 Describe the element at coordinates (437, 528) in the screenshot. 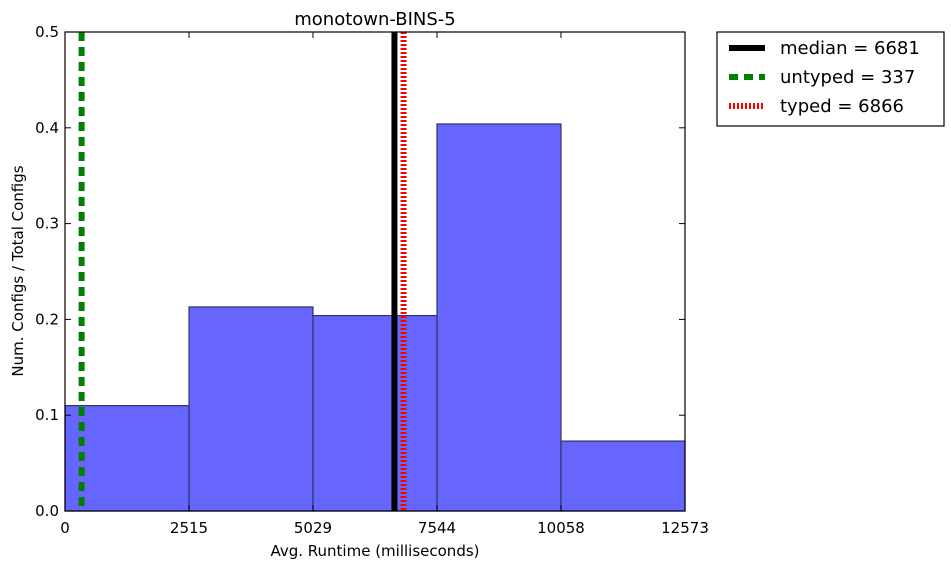

I see `x-tick-label: 7544` at that location.